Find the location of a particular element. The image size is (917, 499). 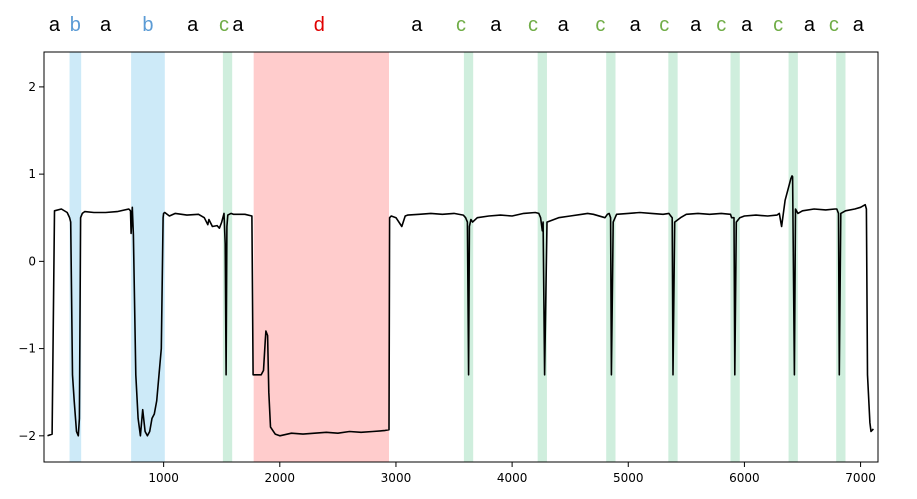

x-axis: 1000 2000 3000 4000 5000 6000 7000 is located at coordinates (512, 473).